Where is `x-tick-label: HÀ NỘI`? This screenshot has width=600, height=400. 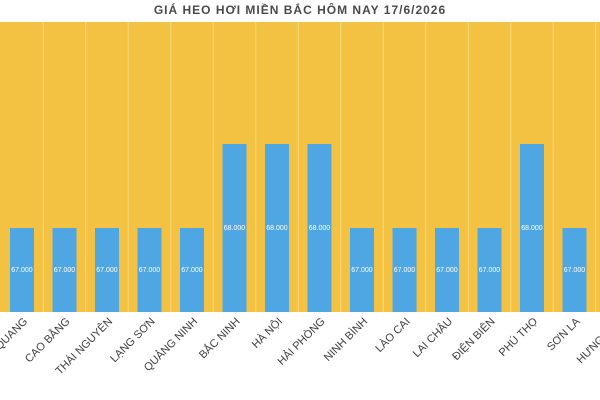
x-tick-label: HÀ NỘI is located at coordinates (267, 333).